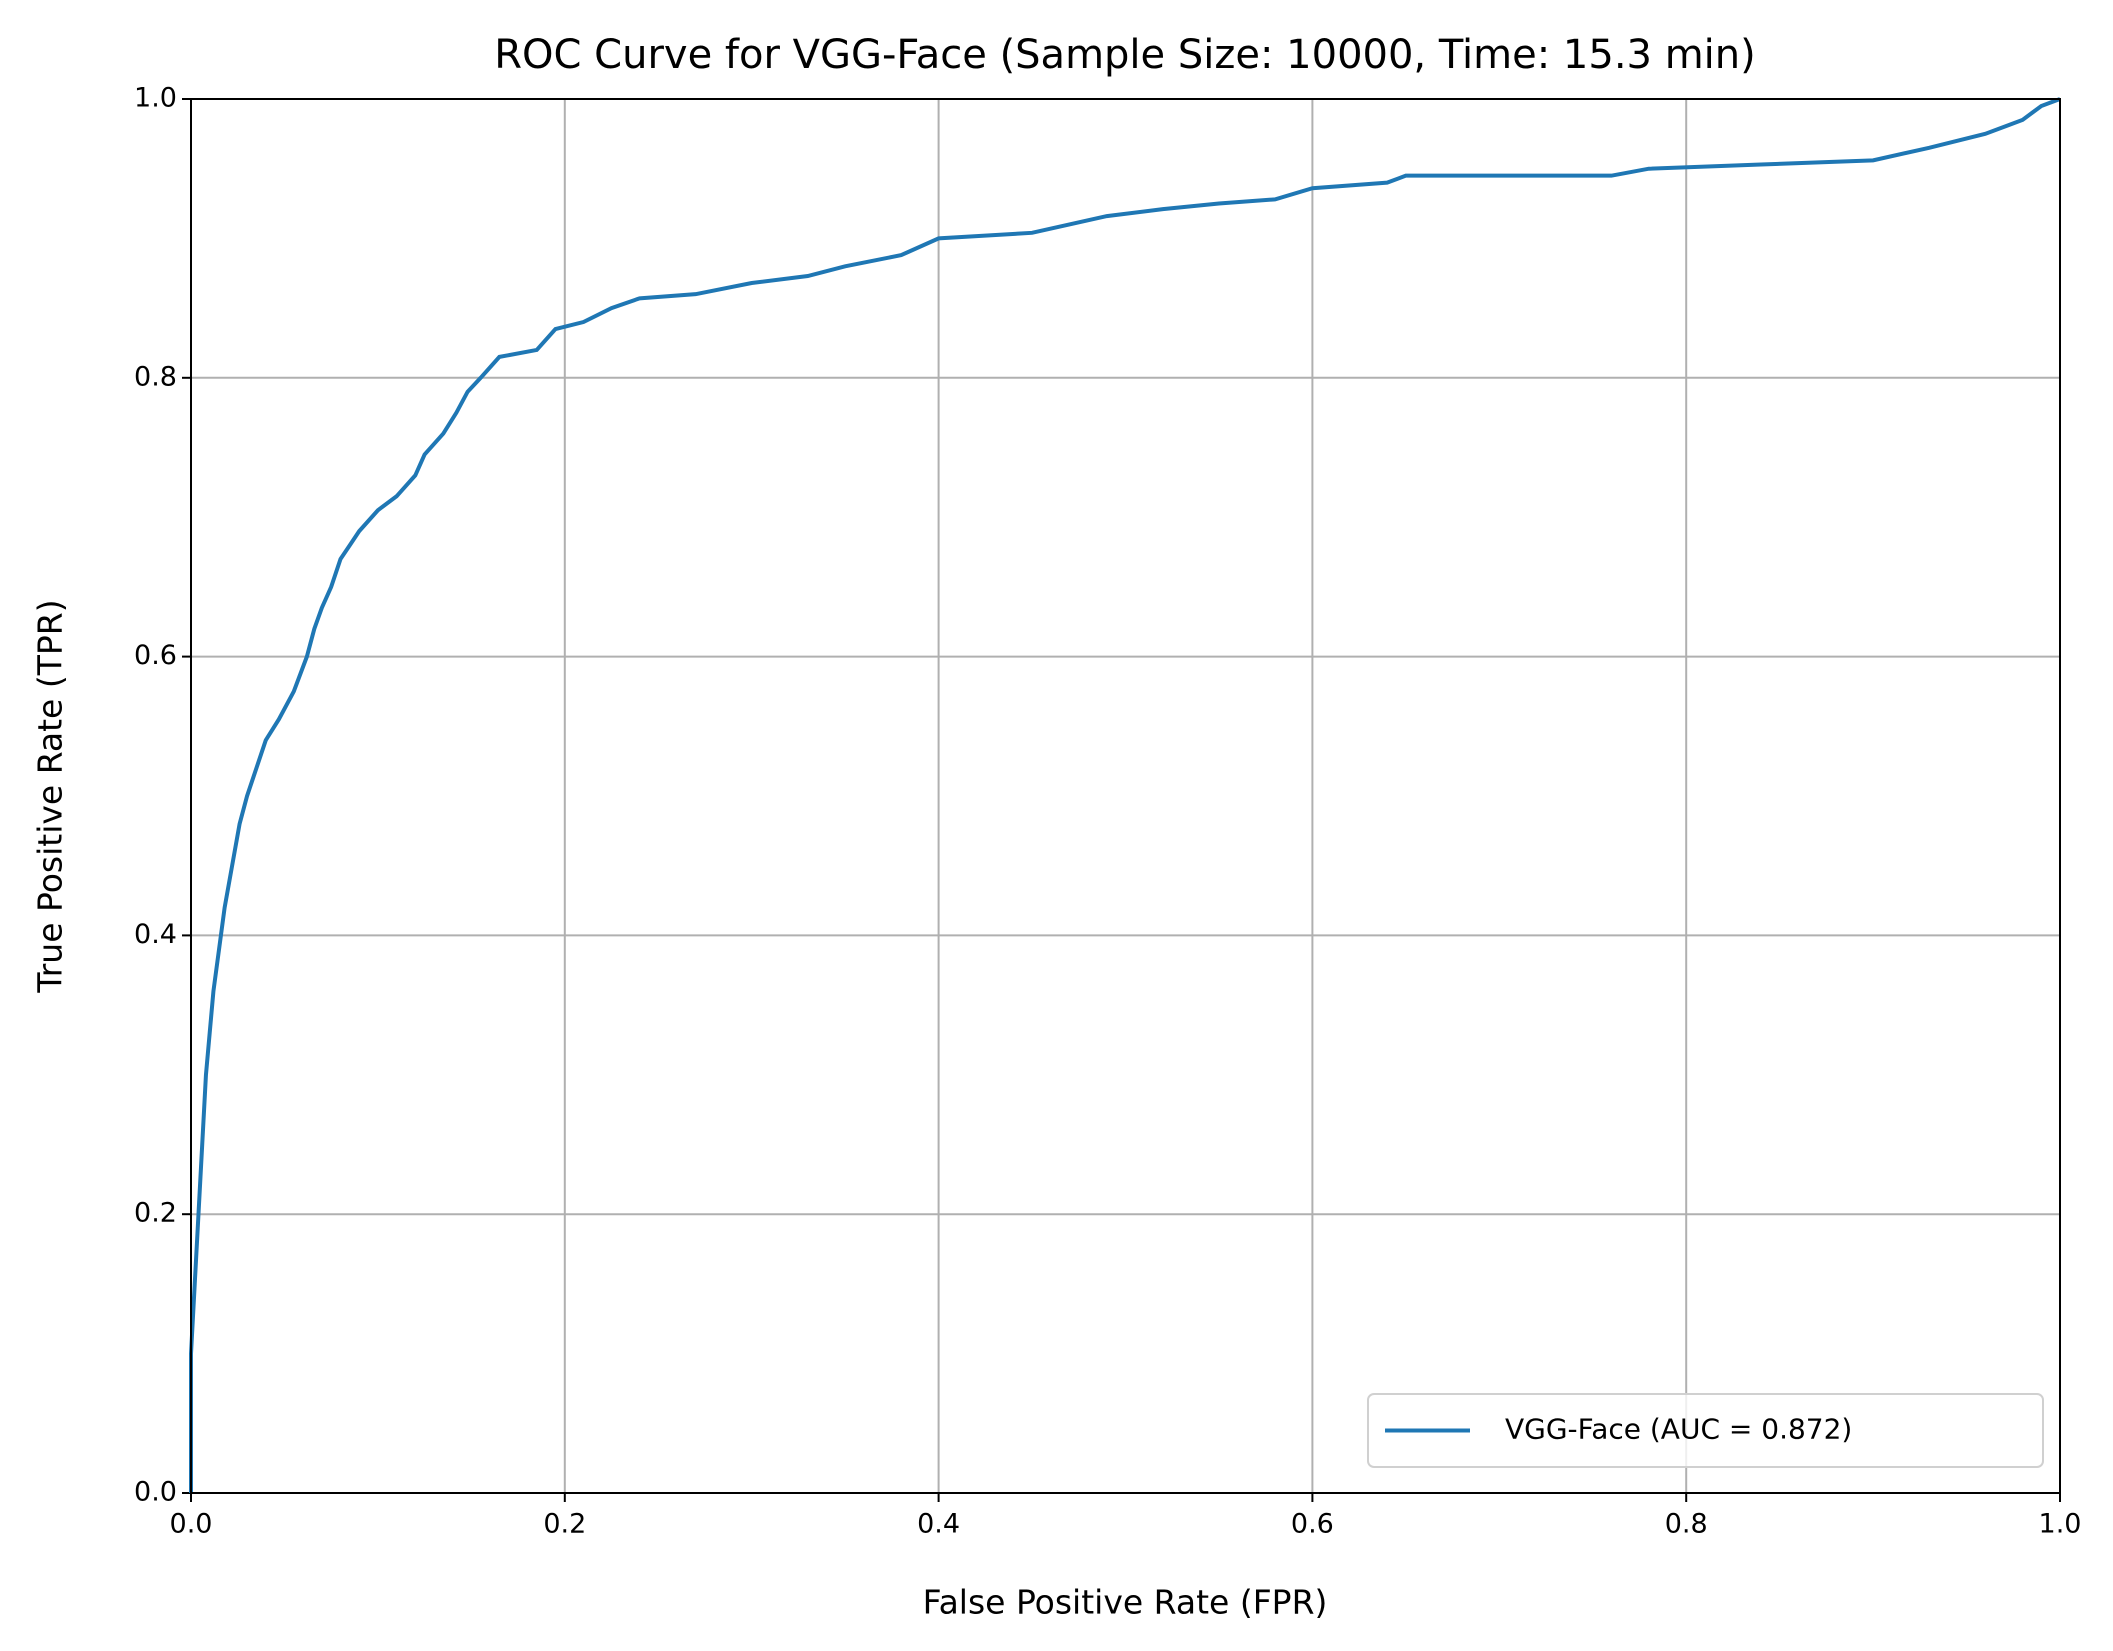  I want to click on x-tick-label: 0.2, so click(564, 1524).